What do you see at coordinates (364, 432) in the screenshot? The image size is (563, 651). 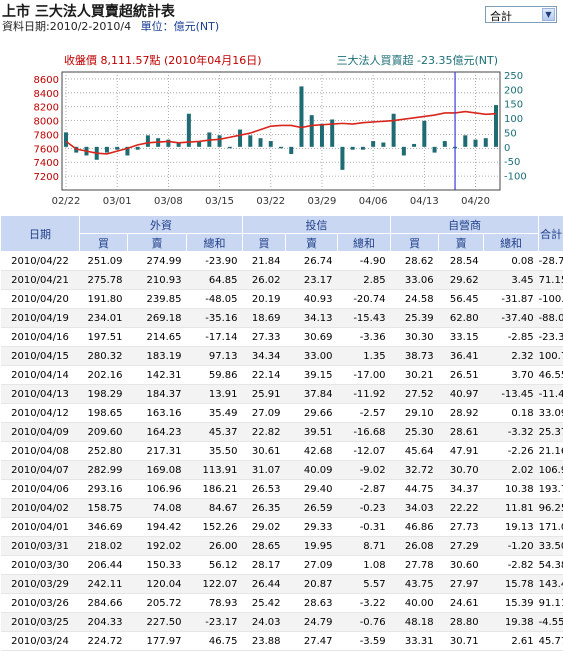 I see `cell-value: -16.68` at bounding box center [364, 432].